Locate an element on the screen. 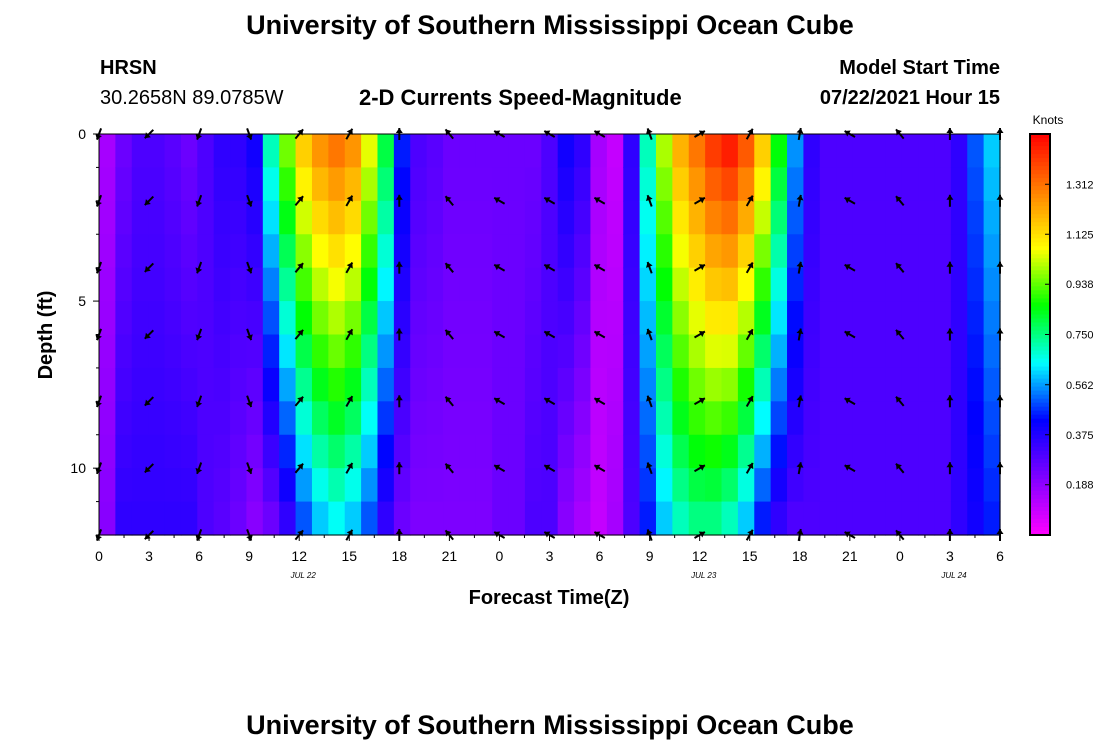 The width and height of the screenshot is (1100, 750). colorbar: 0.188 0.375 0.562 0.750 0.938 1.125 1.312 is located at coordinates (1061, 334).